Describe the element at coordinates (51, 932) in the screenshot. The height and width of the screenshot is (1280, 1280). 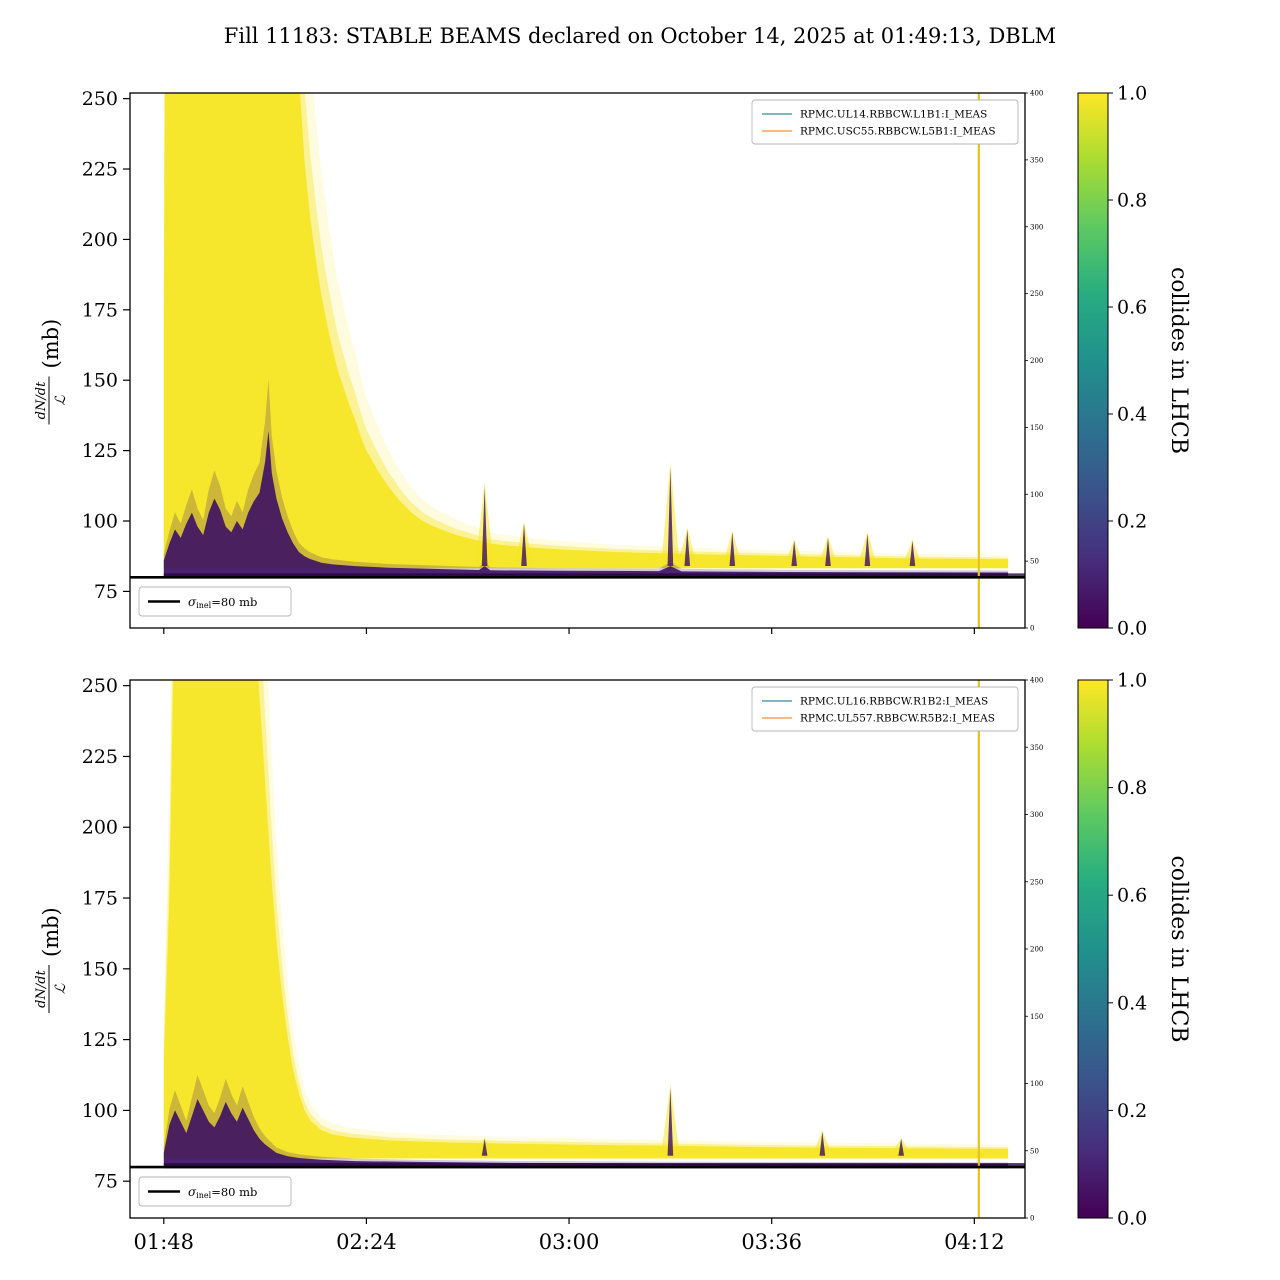
I see `ylabel-unit: (mb)` at that location.